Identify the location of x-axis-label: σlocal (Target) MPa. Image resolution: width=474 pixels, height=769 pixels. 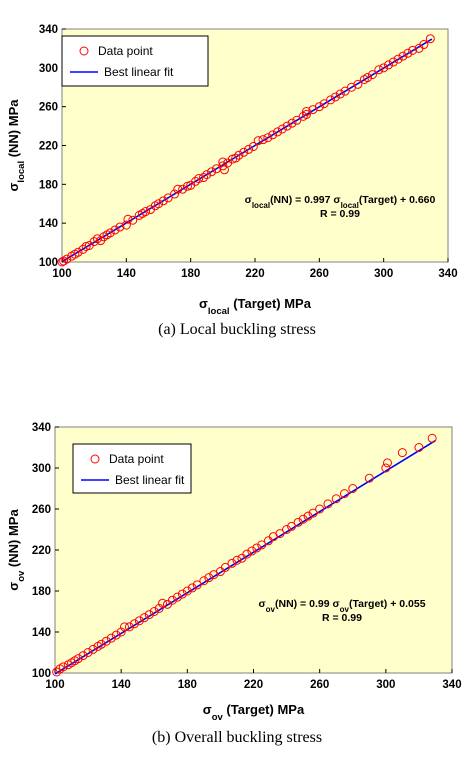
(255, 306).